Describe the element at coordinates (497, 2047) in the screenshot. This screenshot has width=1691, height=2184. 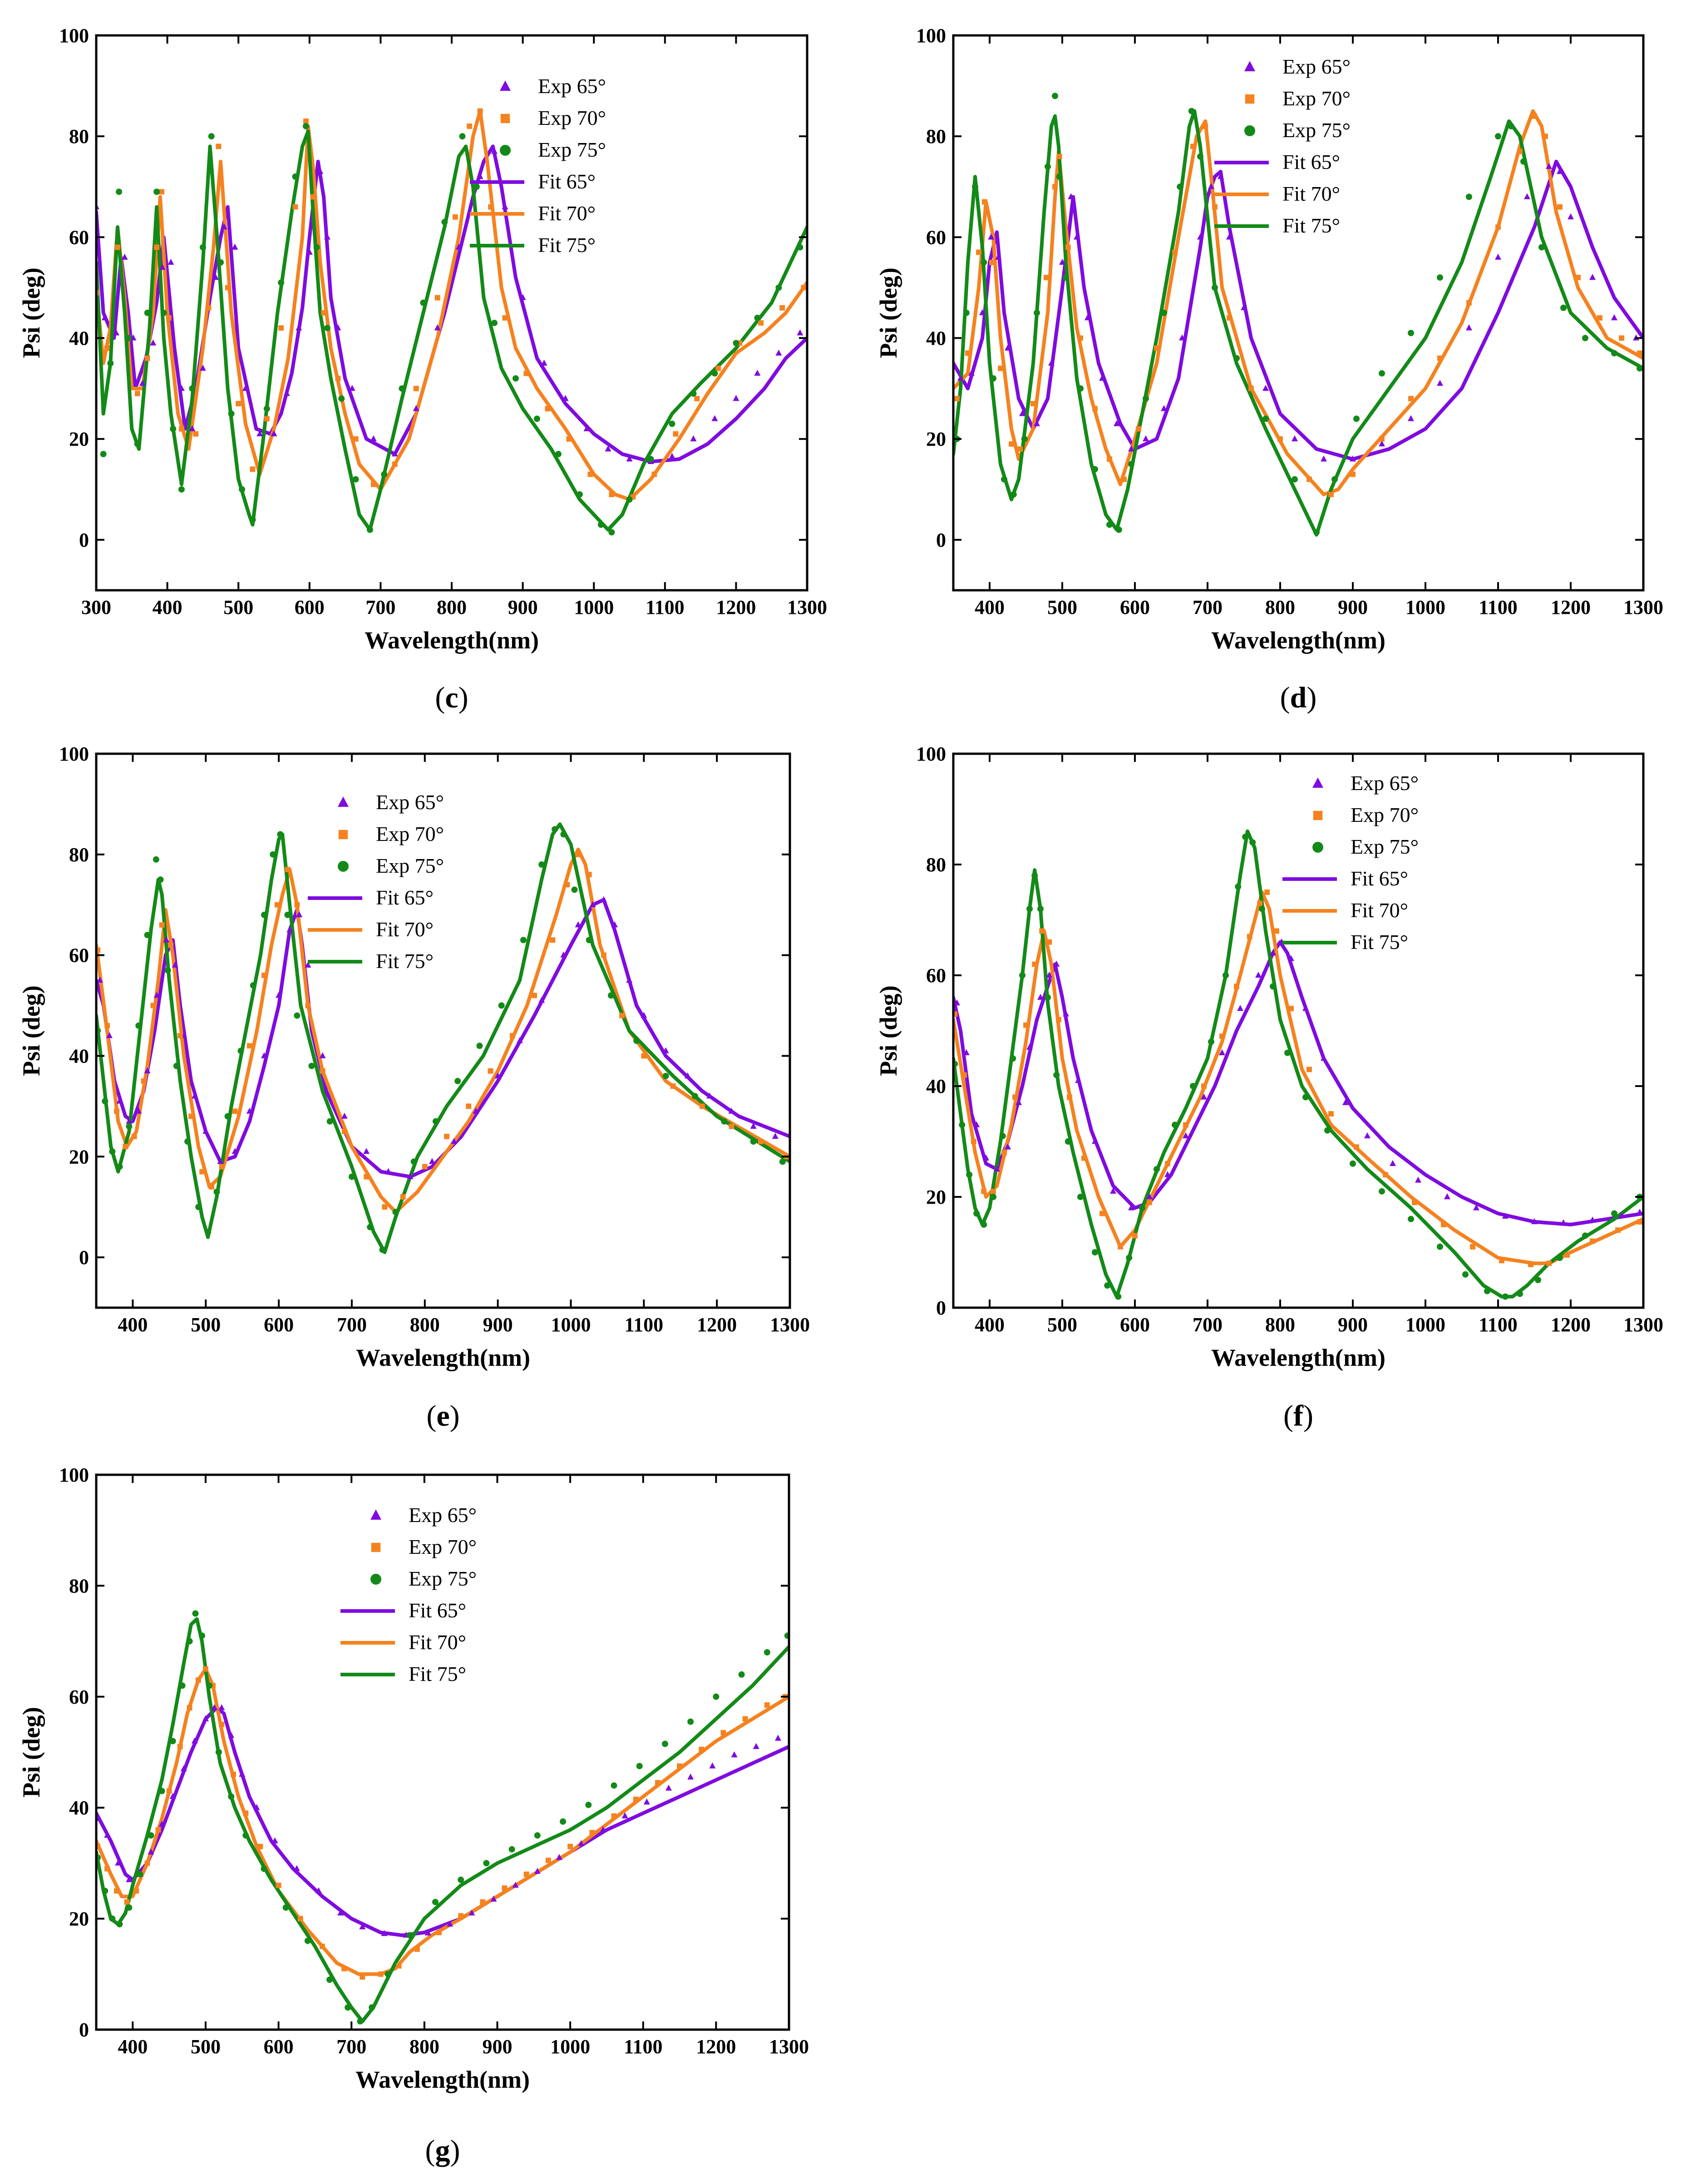
I see `x-tick-label-g-5: 900` at that location.